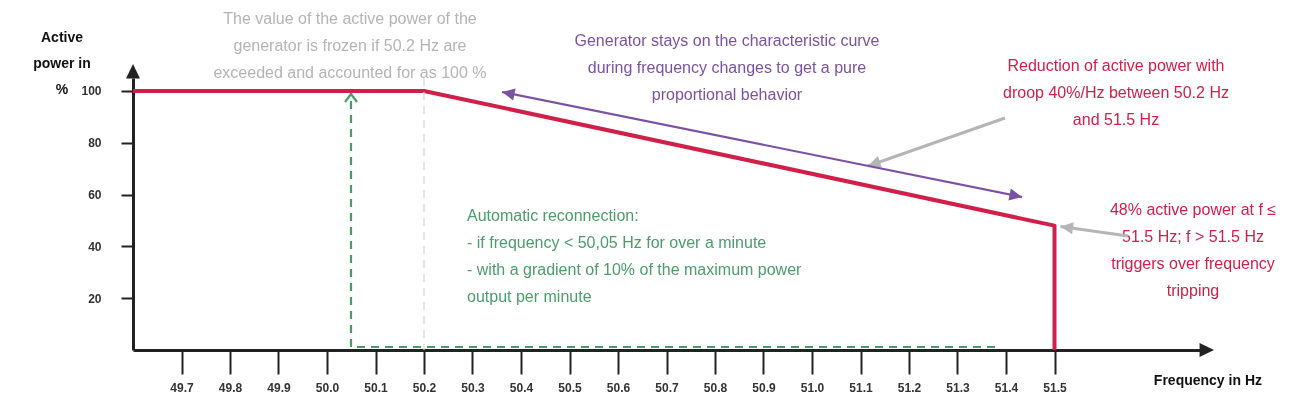 This screenshot has width=1292, height=410. Describe the element at coordinates (958, 387) in the screenshot. I see `x-tick-label: 51.3` at that location.